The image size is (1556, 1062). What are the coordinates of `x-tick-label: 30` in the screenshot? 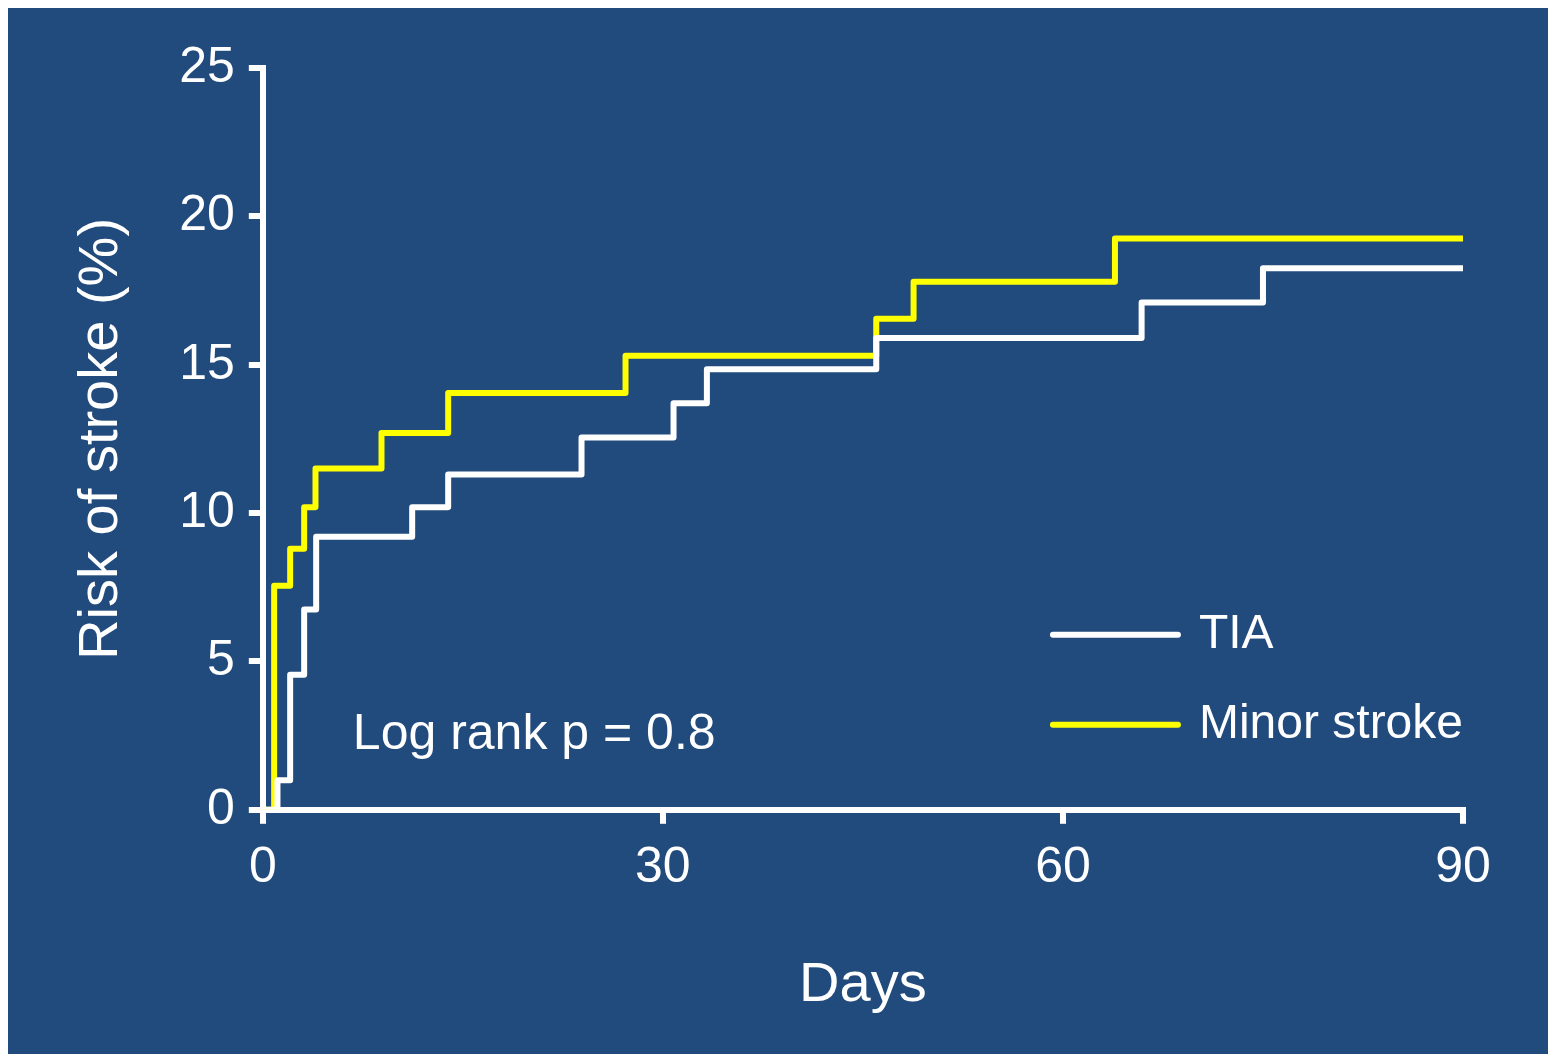 It's located at (663, 864).